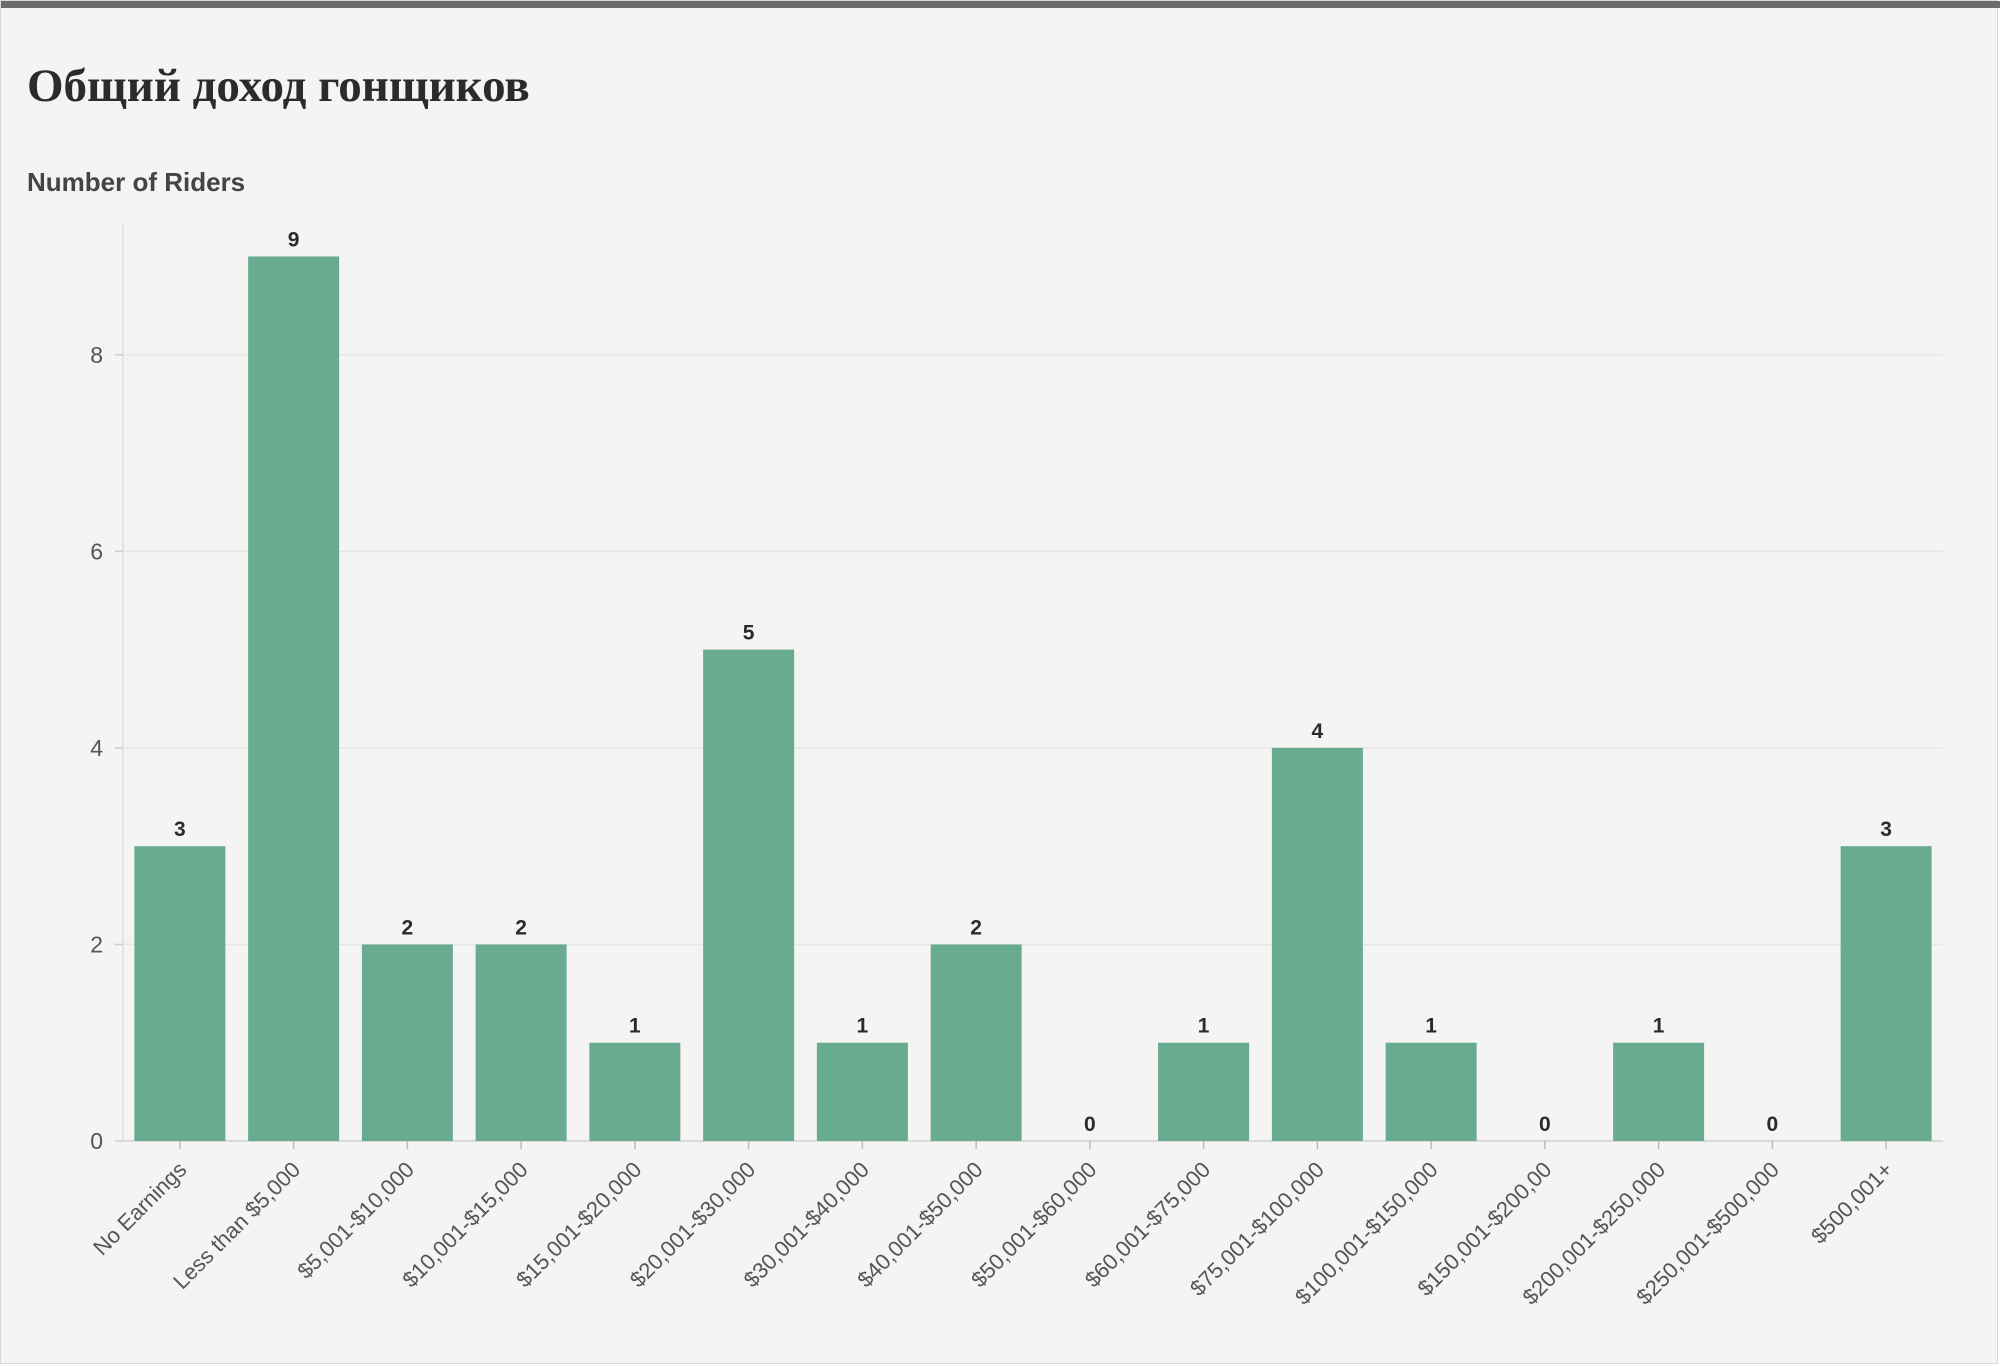  Describe the element at coordinates (139, 1208) in the screenshot. I see `x-tick-label: No Earnings` at that location.